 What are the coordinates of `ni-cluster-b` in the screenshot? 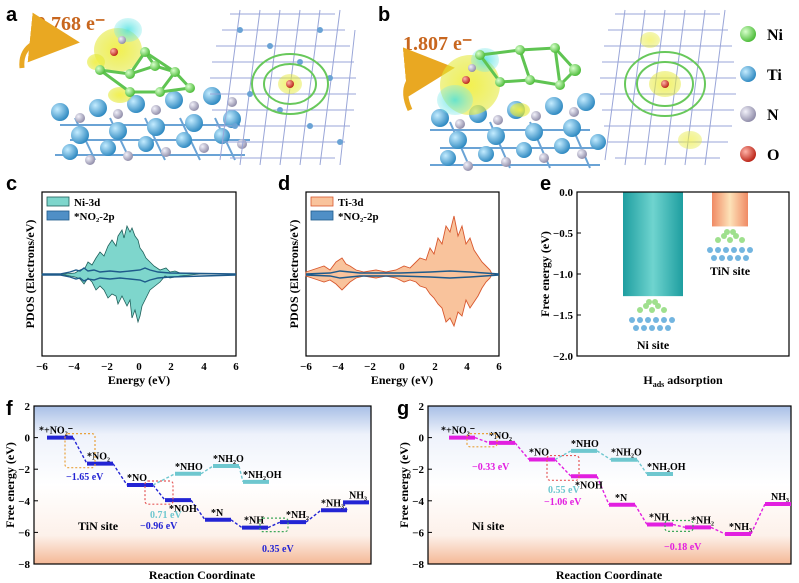 It's located at (509, 80).